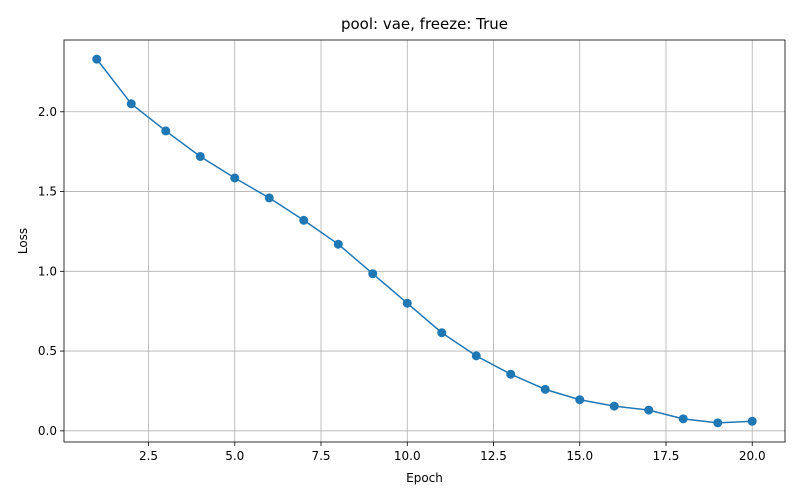 The image size is (800, 500). What do you see at coordinates (148, 456) in the screenshot?
I see `x-tick-label: 2.5` at bounding box center [148, 456].